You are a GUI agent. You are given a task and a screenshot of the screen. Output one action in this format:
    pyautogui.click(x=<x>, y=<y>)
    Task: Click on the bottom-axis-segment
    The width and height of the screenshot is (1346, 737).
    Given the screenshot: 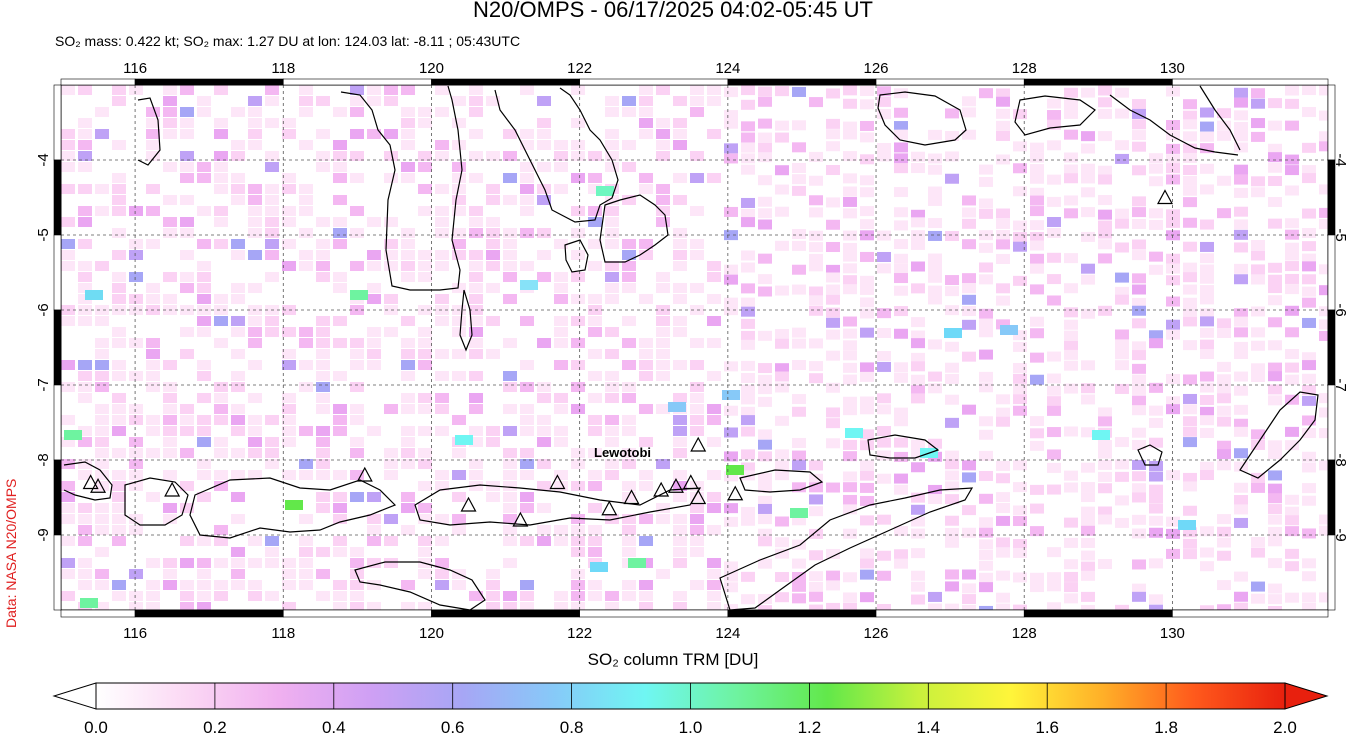 What is the action you would take?
    pyautogui.click(x=654, y=613)
    